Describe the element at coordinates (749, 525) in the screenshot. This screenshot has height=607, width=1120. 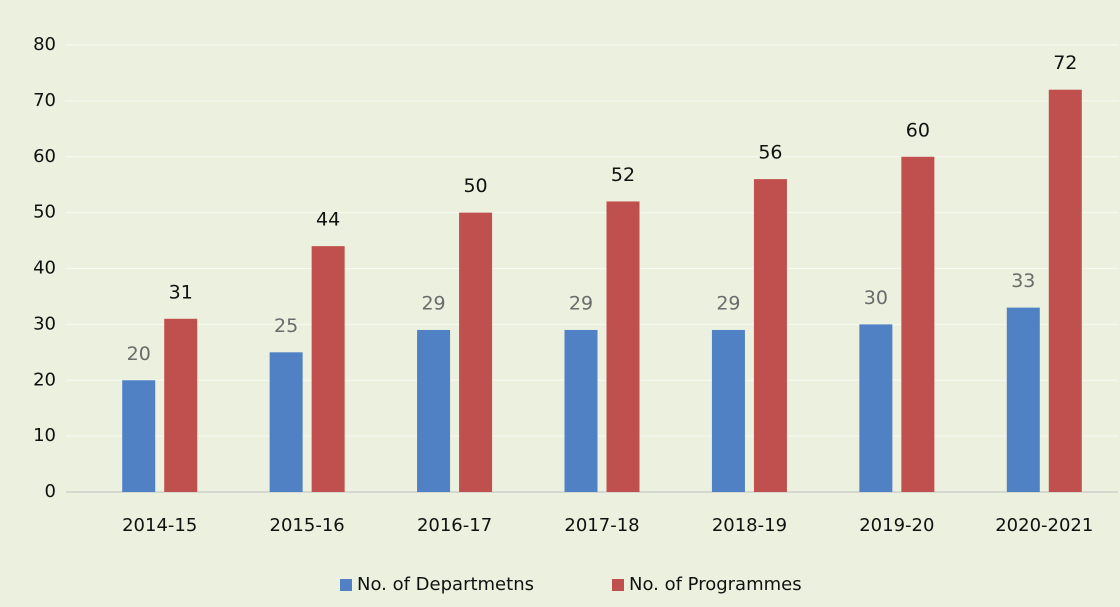
I see `x-tick-label: 2018-19` at that location.